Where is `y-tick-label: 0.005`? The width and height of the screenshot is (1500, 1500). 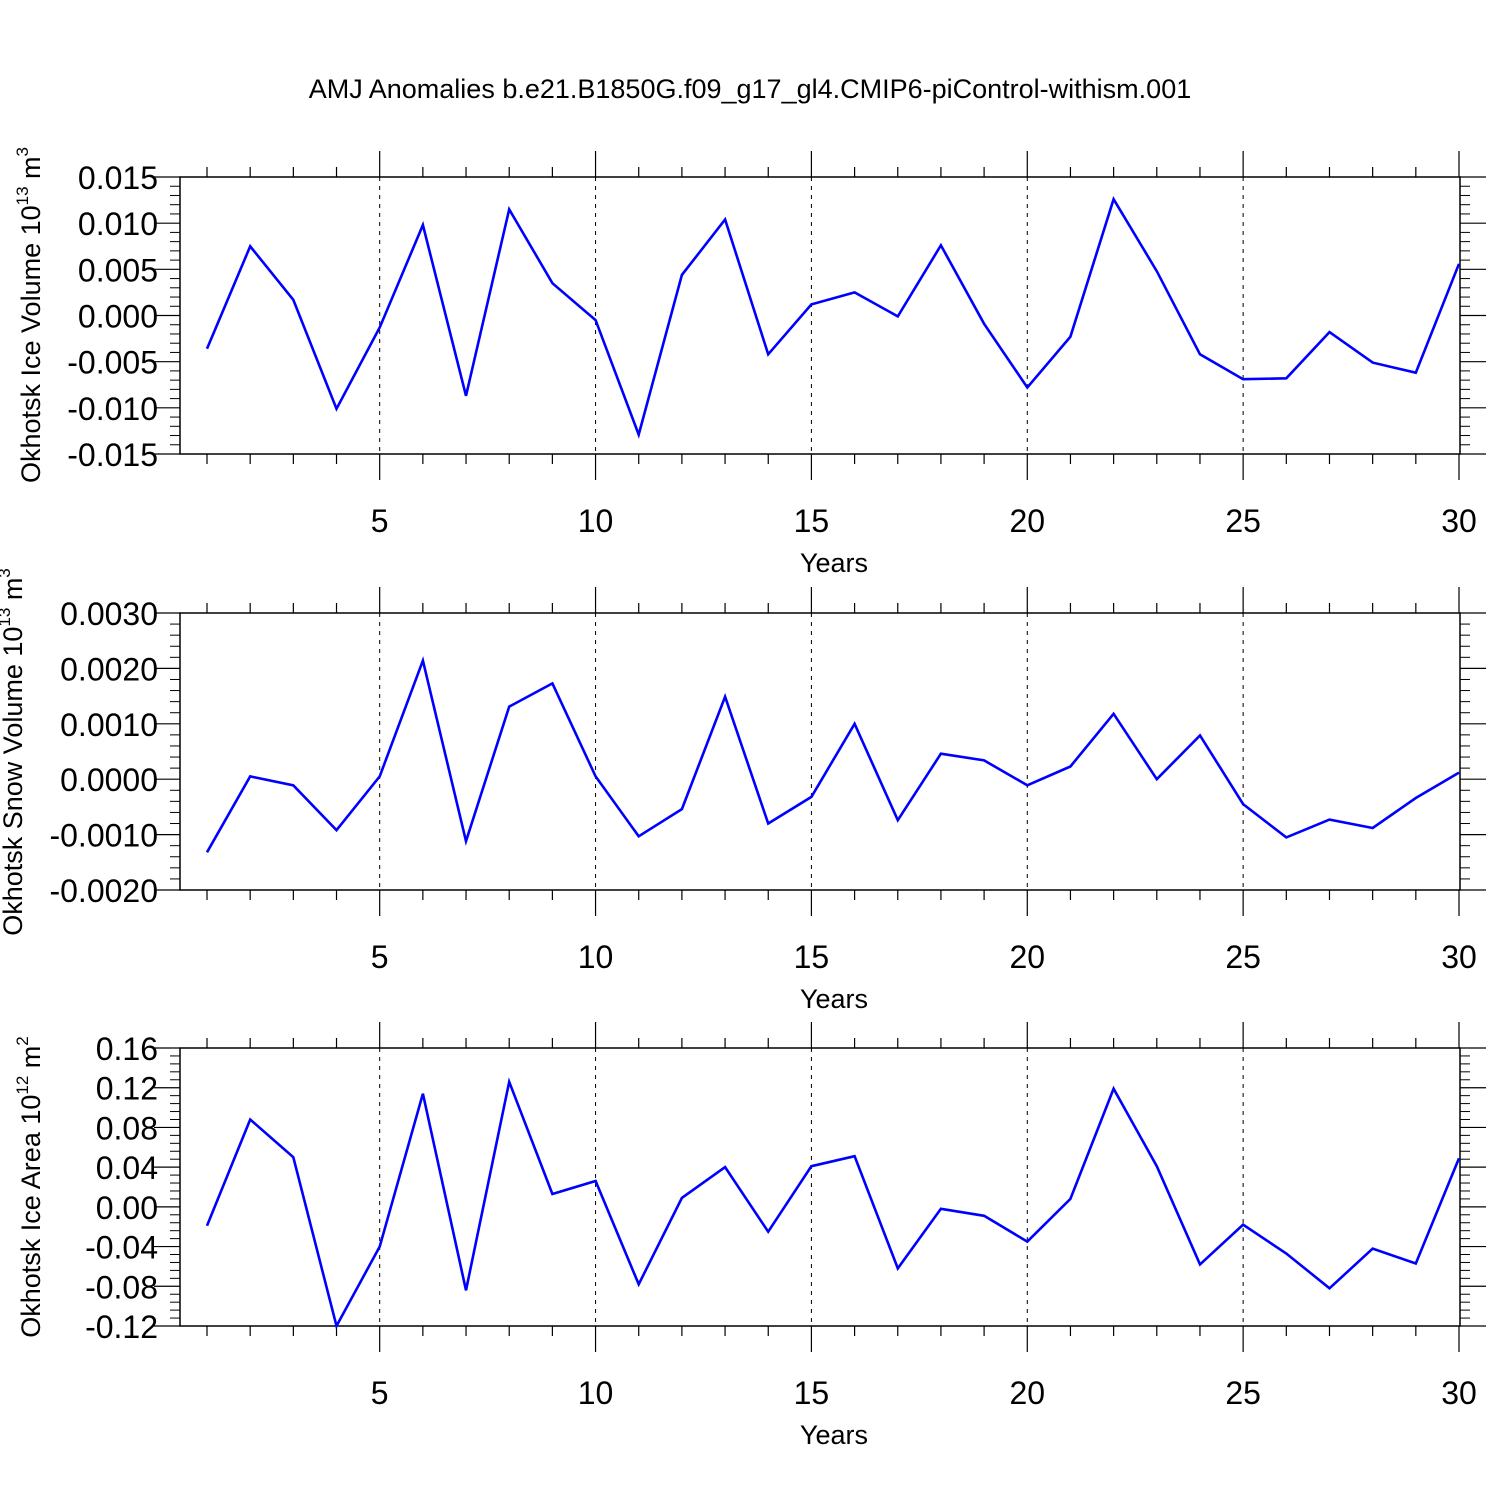 y-tick-label: 0.005 is located at coordinates (118, 270).